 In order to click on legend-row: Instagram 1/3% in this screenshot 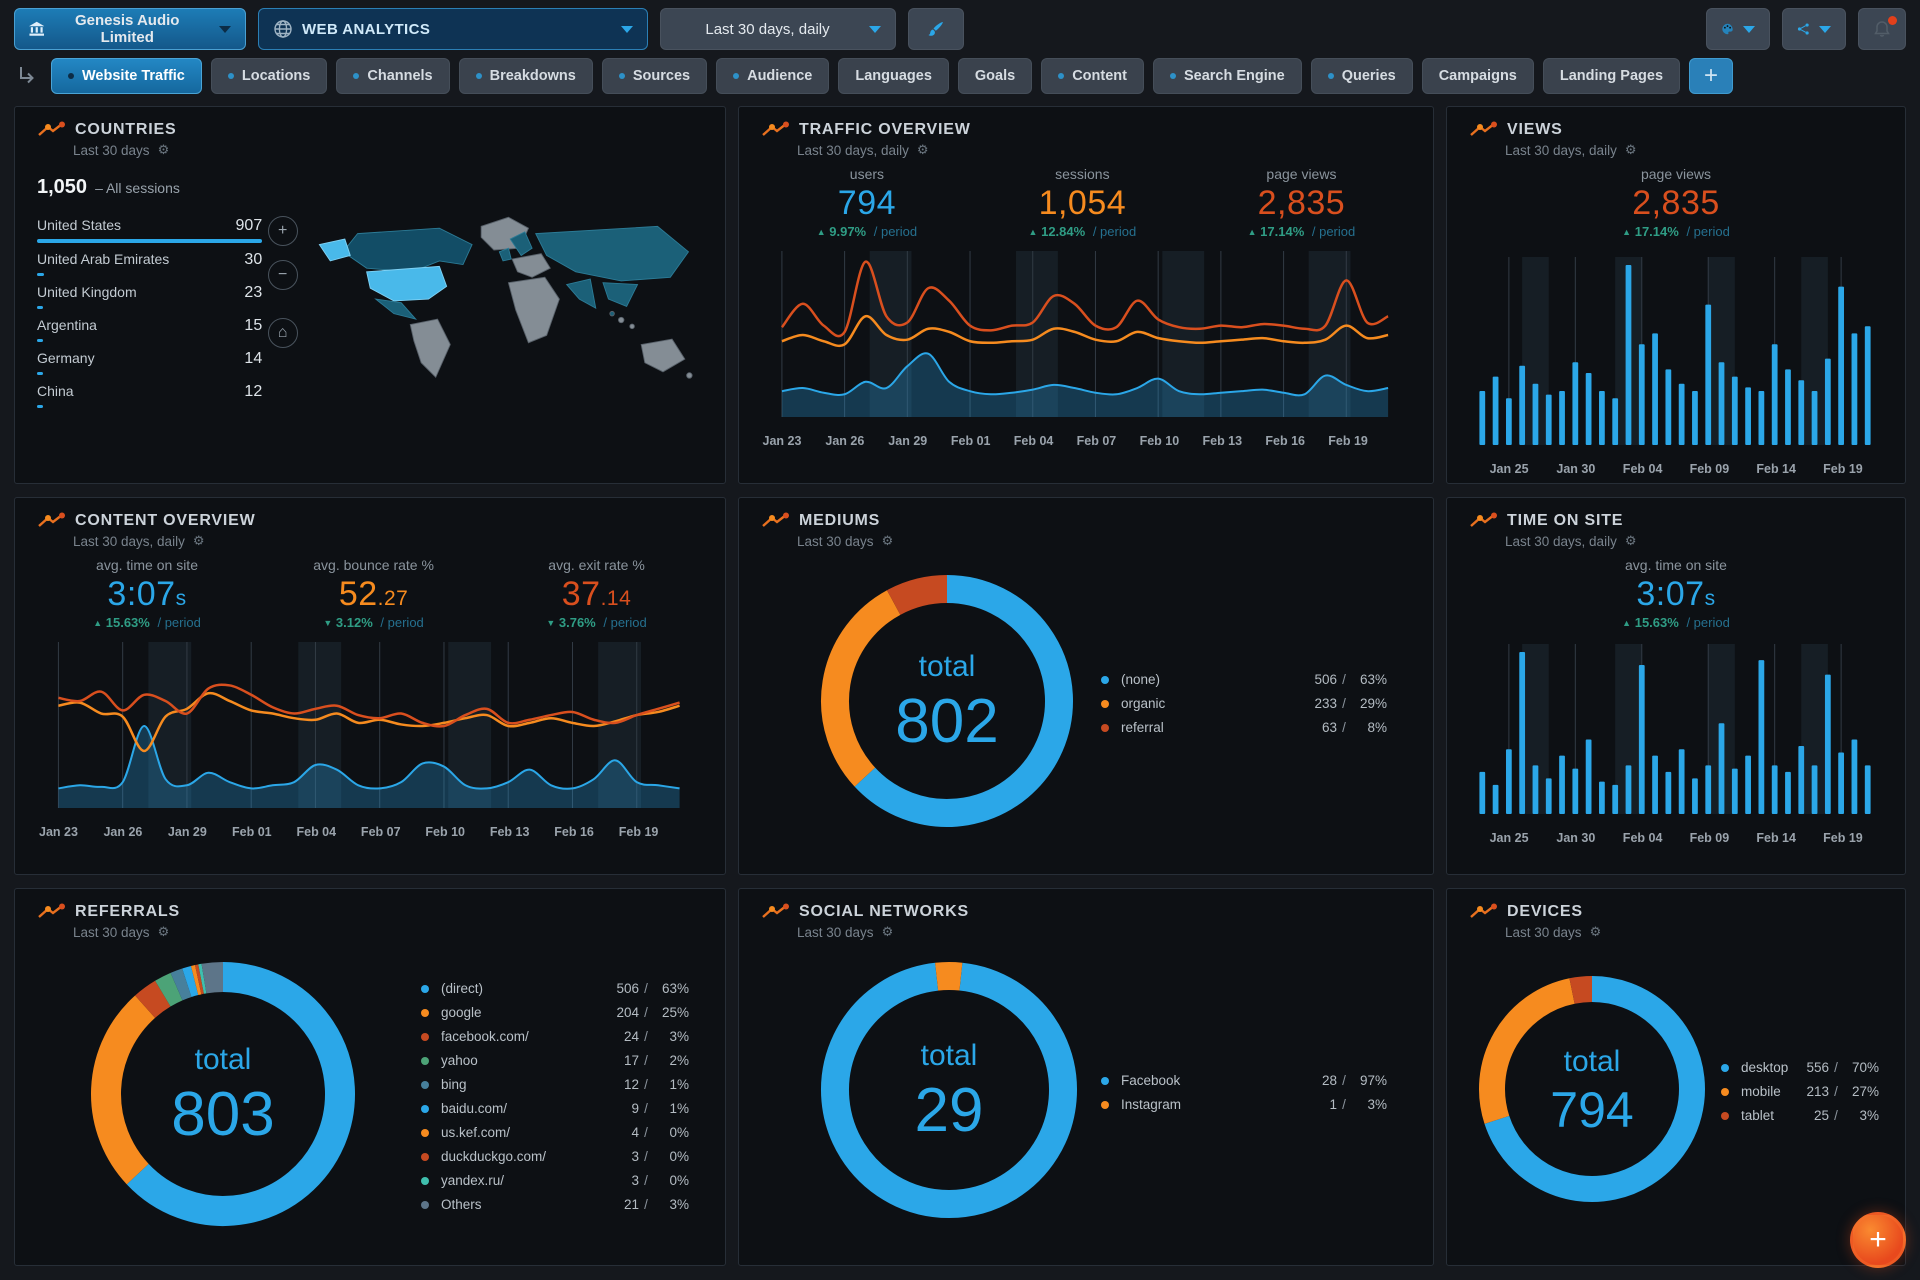, I will do `click(1244, 1105)`.